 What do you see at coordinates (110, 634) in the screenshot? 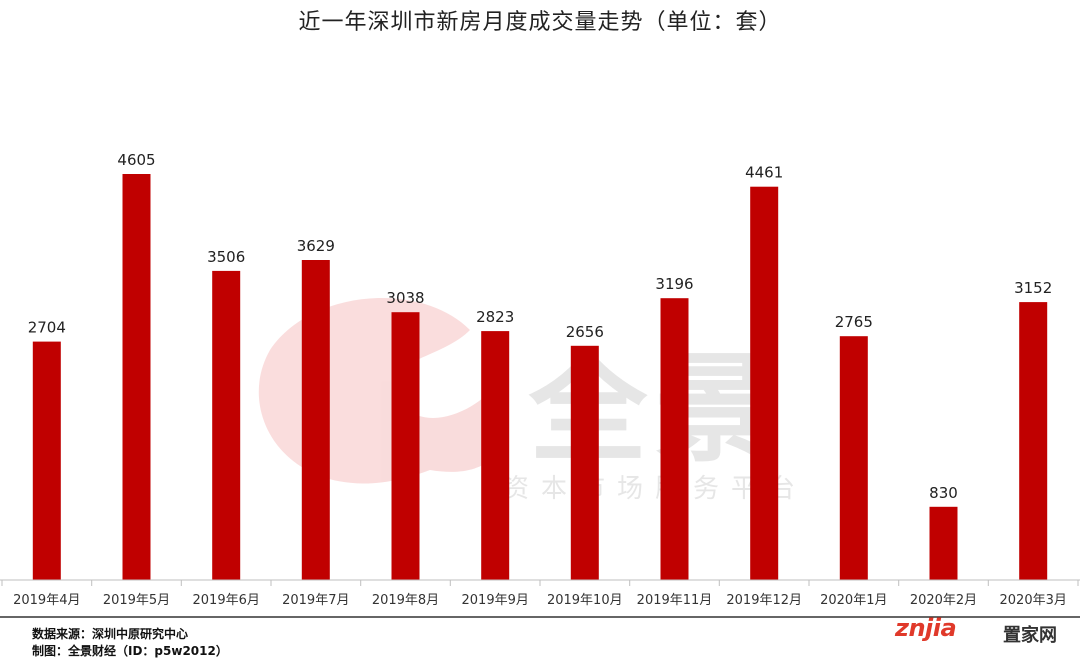
I see `source-note: 数据来源：深圳中原研究中心` at bounding box center [110, 634].